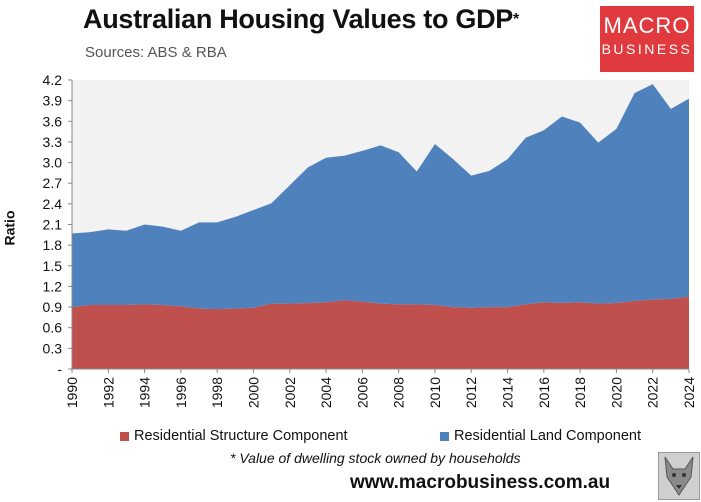  What do you see at coordinates (444, 436) in the screenshot?
I see `legend-swatch-land` at bounding box center [444, 436].